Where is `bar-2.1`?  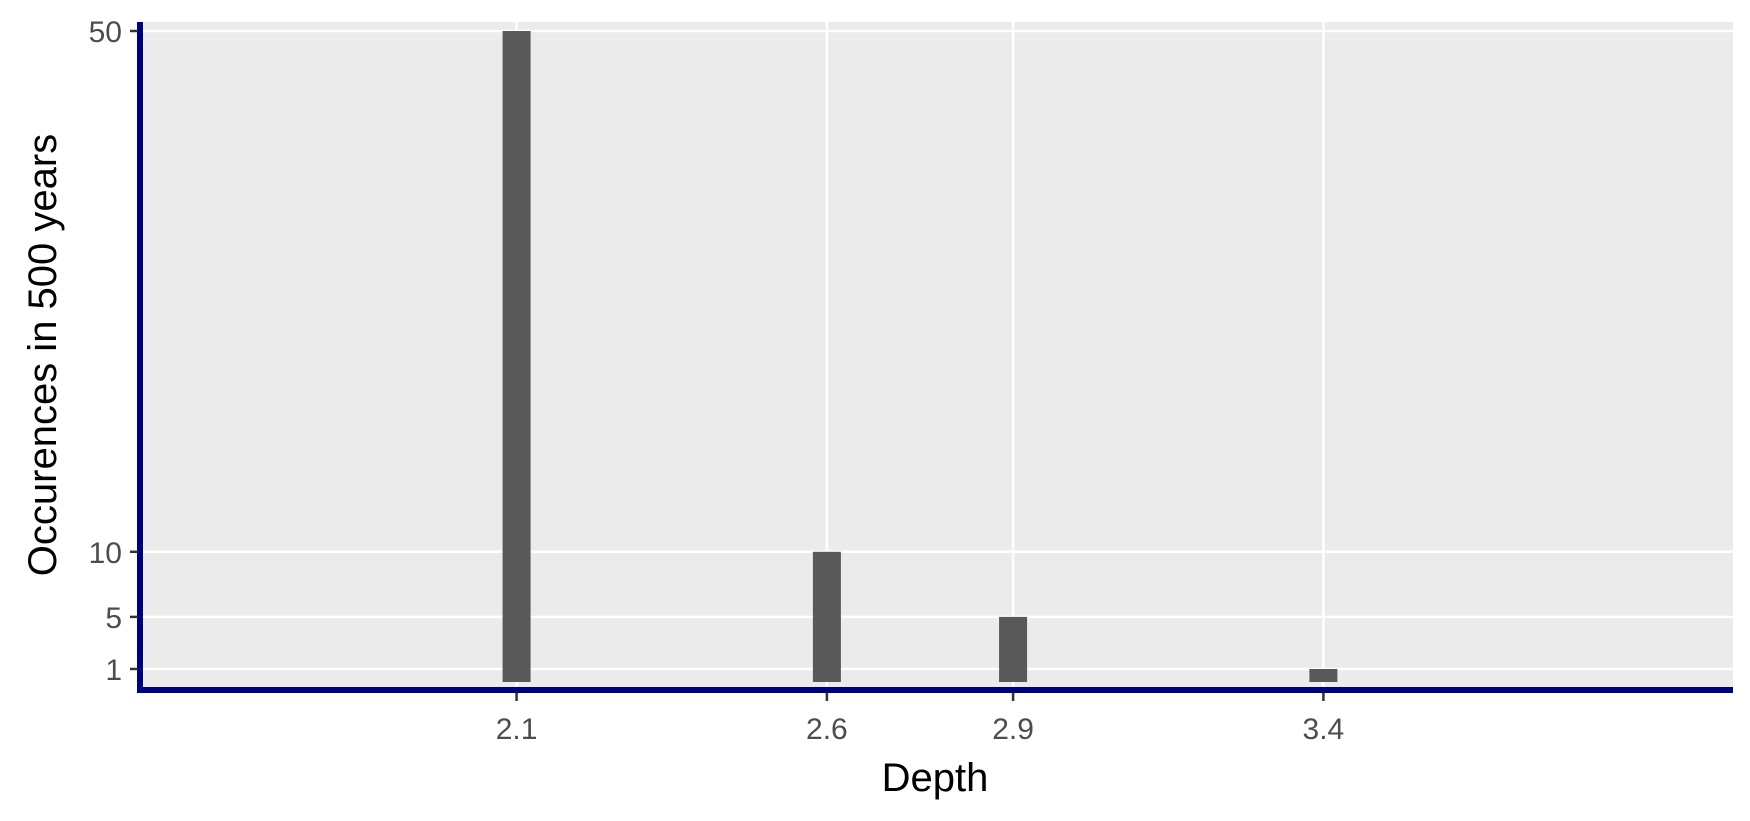 bar-2.1 is located at coordinates (516, 356).